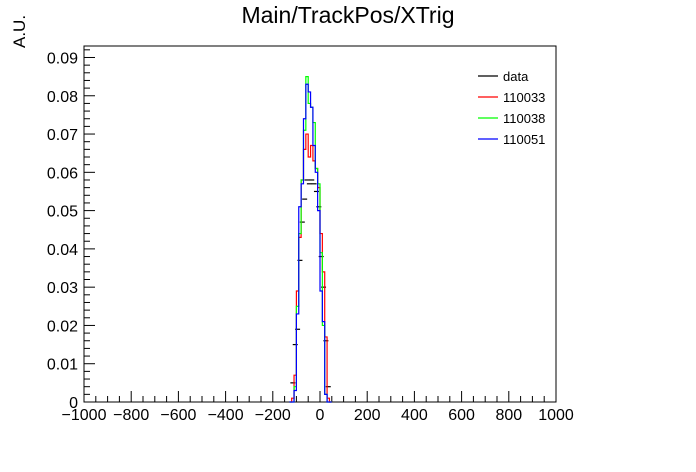 The image size is (696, 472). Describe the element at coordinates (556, 415) in the screenshot. I see `x-tick-label: 1000` at that location.